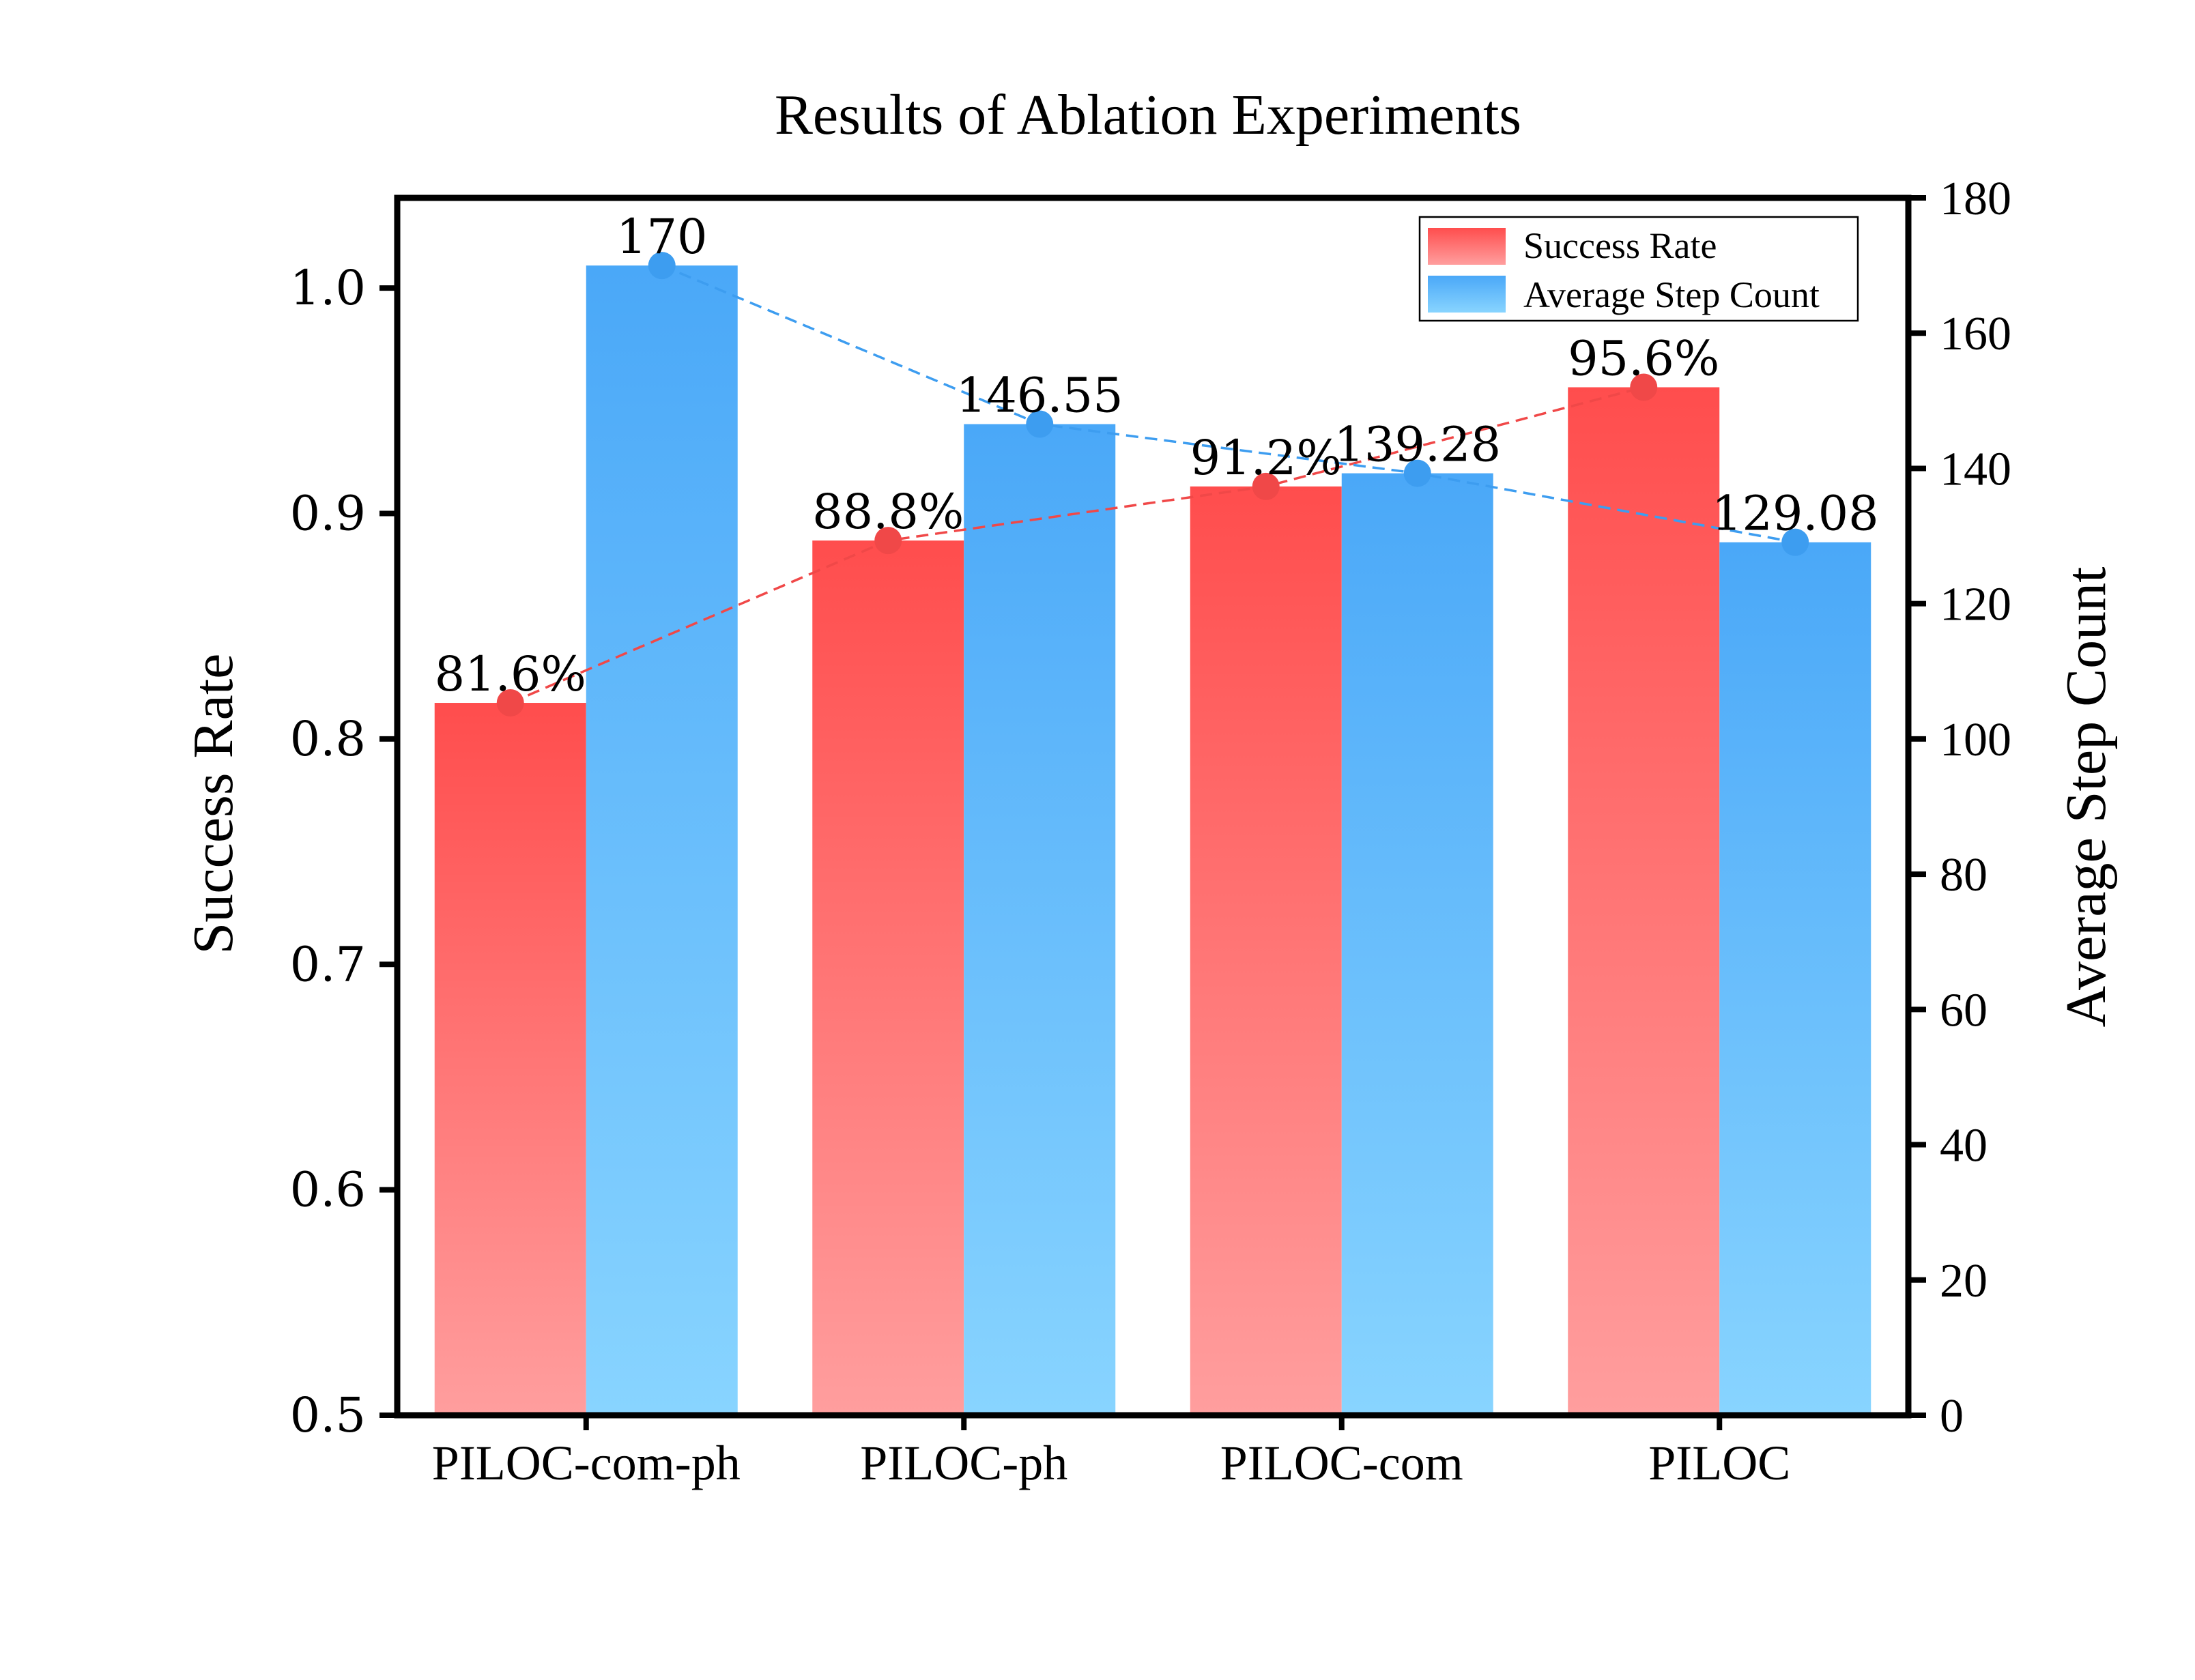  Describe the element at coordinates (1976, 740) in the screenshot. I see `y-right-tick-label-5: 100` at that location.